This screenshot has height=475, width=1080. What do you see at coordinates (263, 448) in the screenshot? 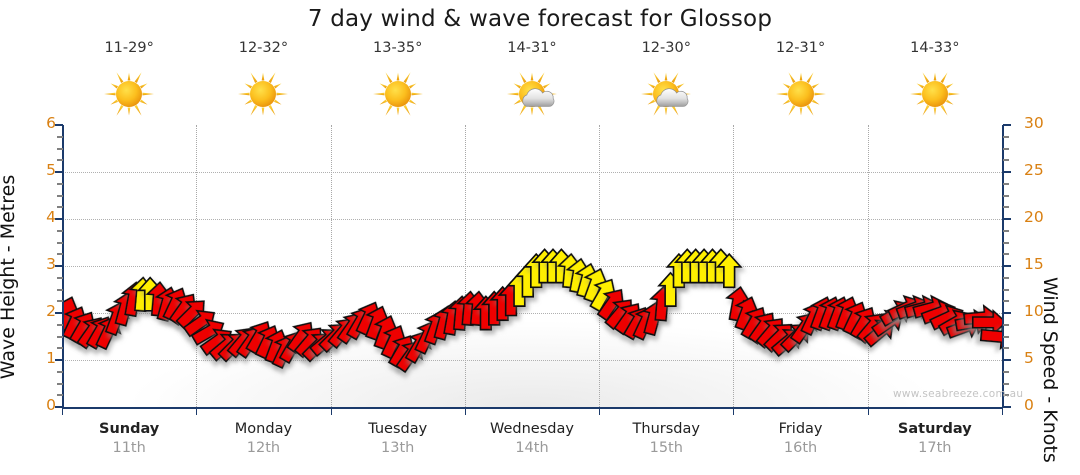
I see `day-date: 12th` at bounding box center [263, 448].